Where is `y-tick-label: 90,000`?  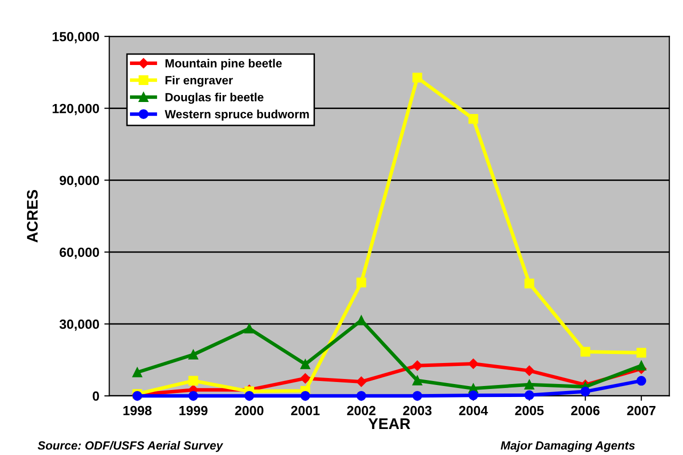 y-tick-label: 90,000 is located at coordinates (80, 182).